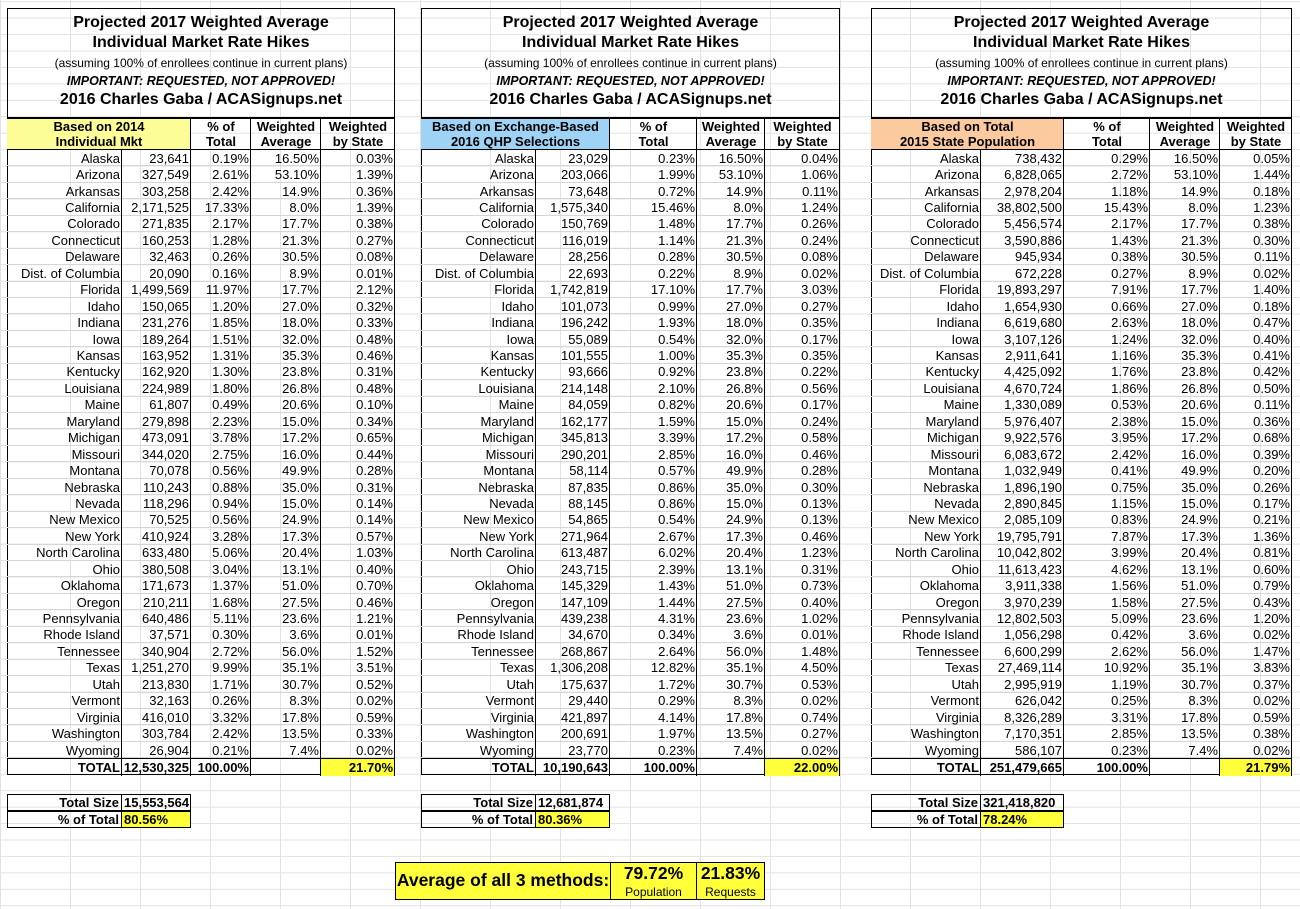 The width and height of the screenshot is (1300, 909). Describe the element at coordinates (802, 174) in the screenshot. I see `cell-value: 1.06%` at that location.